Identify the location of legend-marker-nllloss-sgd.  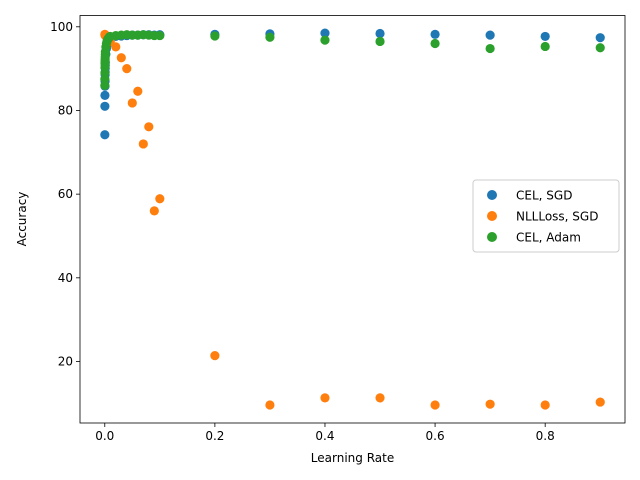
(492, 216).